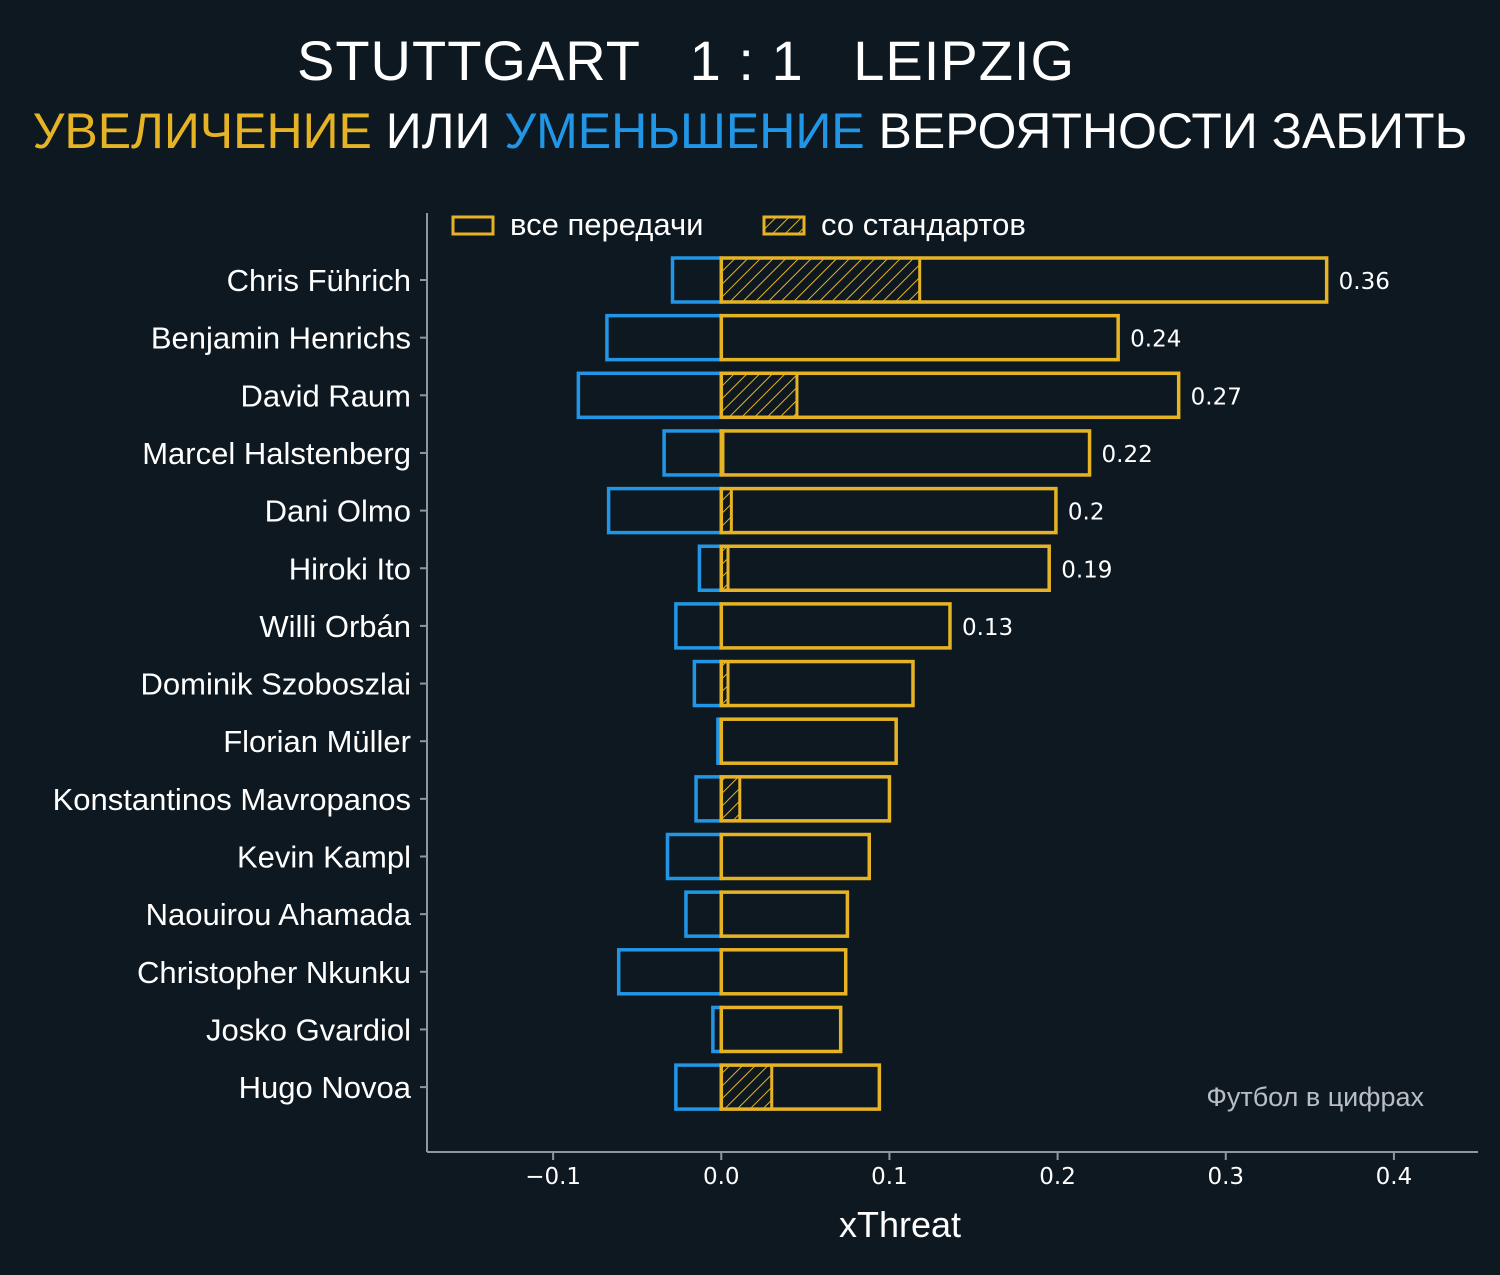 This screenshot has height=1275, width=1500. Describe the element at coordinates (281, 338) in the screenshot. I see `player-label: Benjamin Henrichs` at that location.